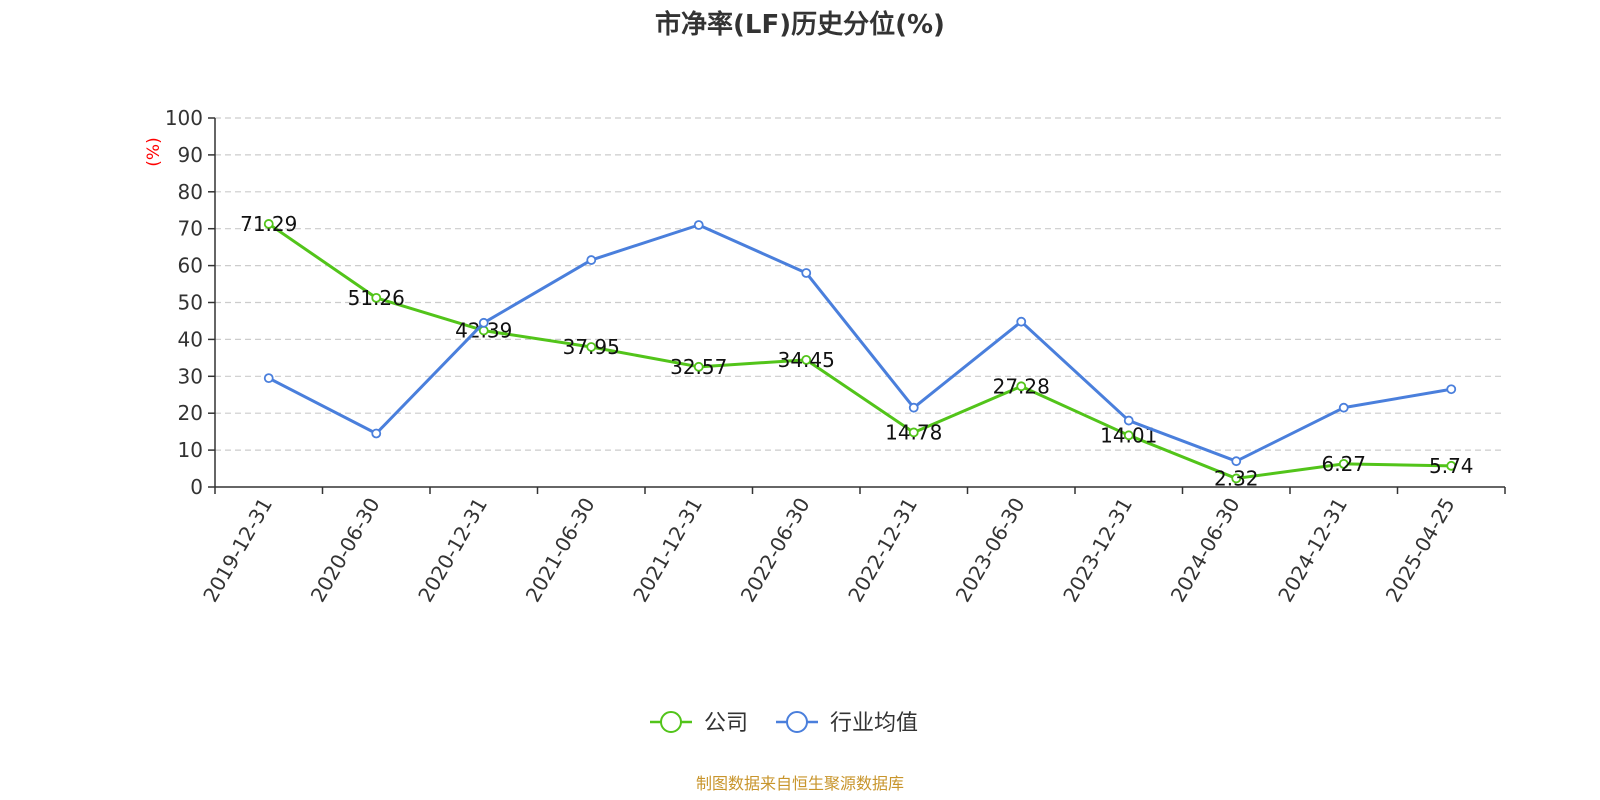 The height and width of the screenshot is (800, 1600). Describe the element at coordinates (345, 550) in the screenshot. I see `x-tick-label: 2020-06-30` at that location.